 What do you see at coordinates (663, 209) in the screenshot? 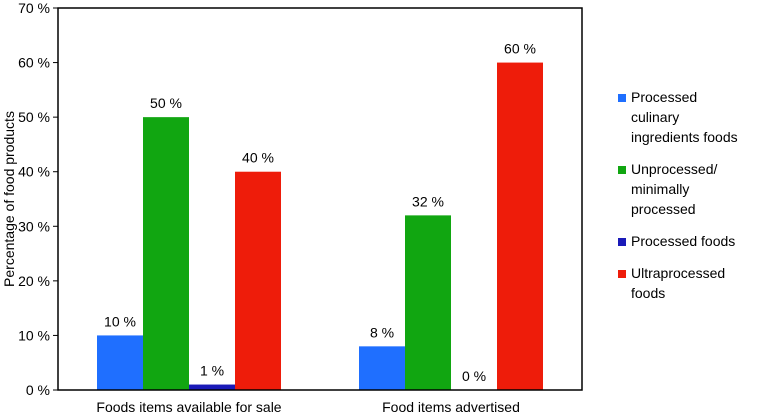
I see `legend-label: processed` at bounding box center [663, 209].